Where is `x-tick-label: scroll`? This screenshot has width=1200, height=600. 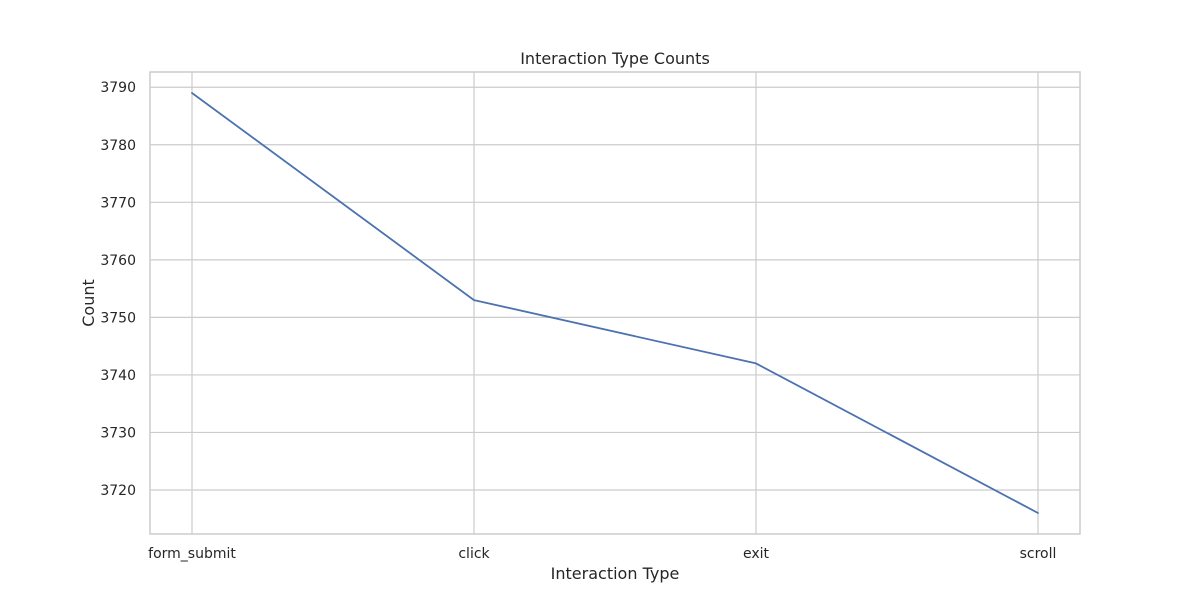 x-tick-label: scroll is located at coordinates (1038, 554).